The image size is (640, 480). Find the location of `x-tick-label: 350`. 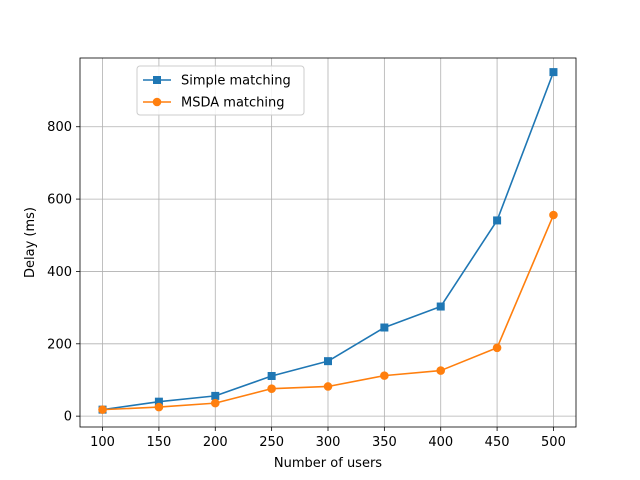

x-tick-label: 350 is located at coordinates (384, 442).